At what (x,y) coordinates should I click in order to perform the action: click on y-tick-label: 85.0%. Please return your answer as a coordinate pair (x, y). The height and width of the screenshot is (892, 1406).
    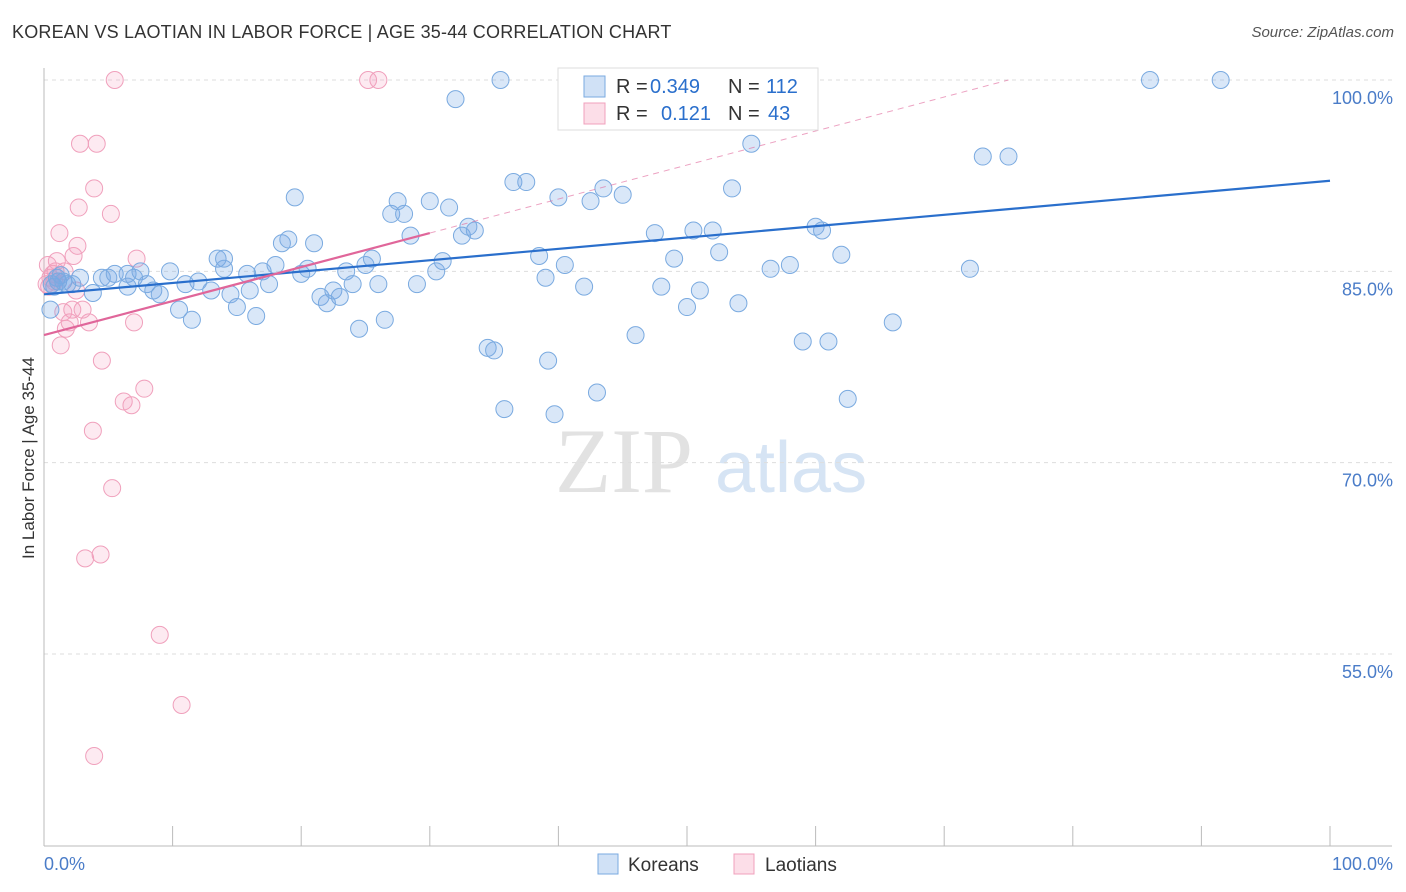
    Looking at the image, I should click on (1367, 289).